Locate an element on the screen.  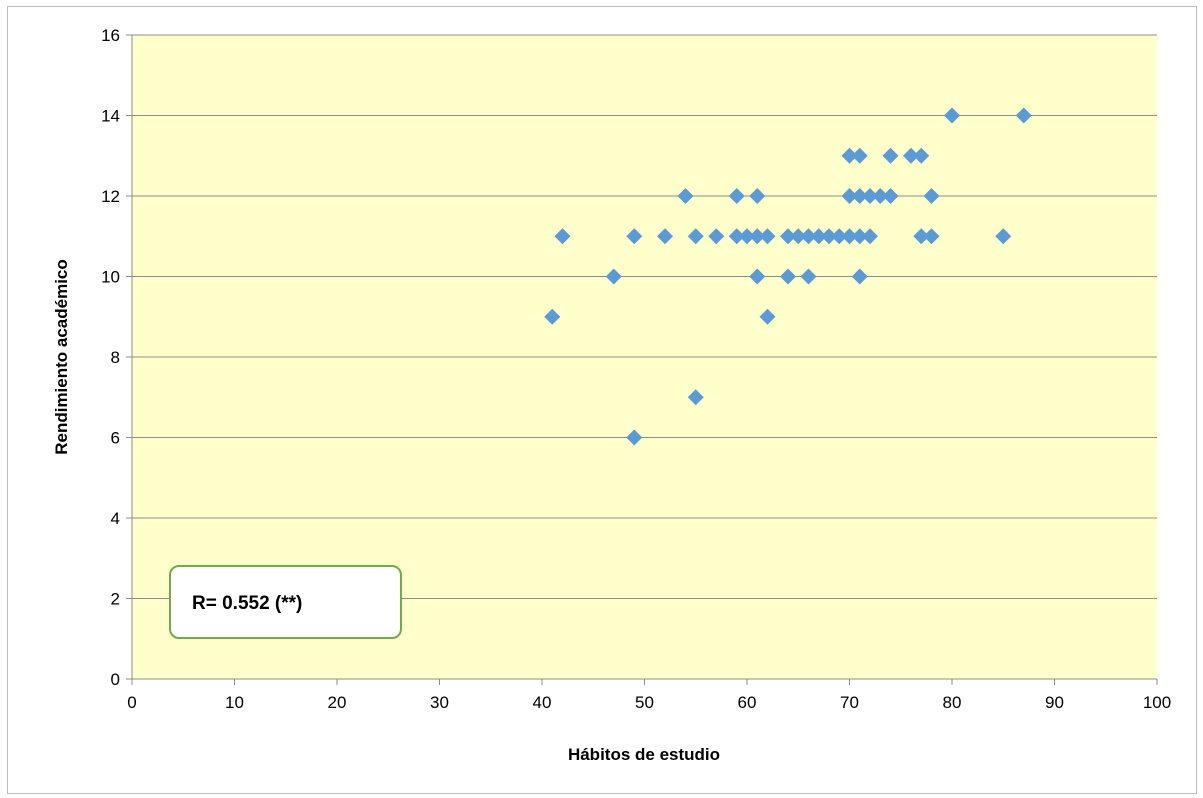
x-tick-label-60: 60 is located at coordinates (747, 702).